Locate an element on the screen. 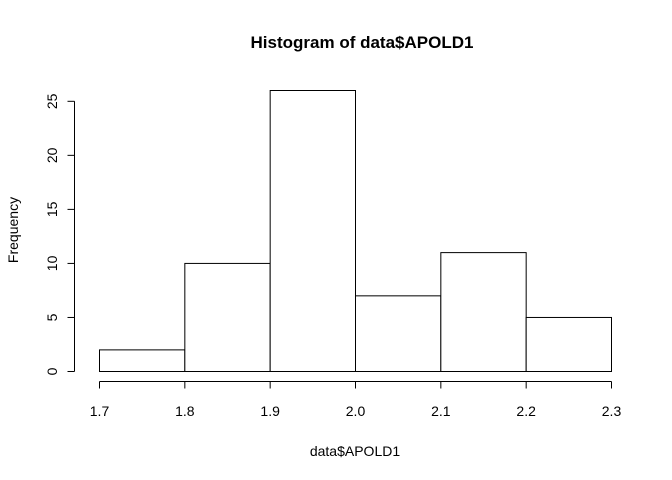 The image size is (672, 480). x-tick-label-3: 2.0 is located at coordinates (356, 411).